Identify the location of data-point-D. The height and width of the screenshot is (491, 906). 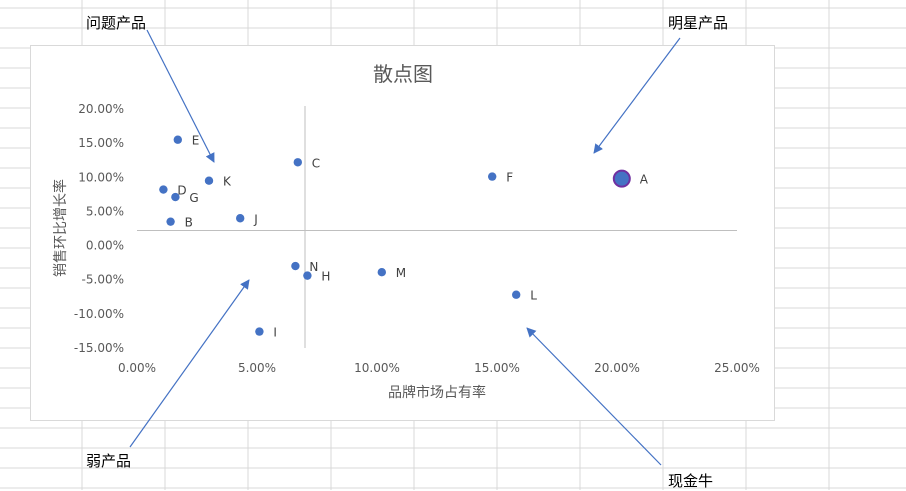
(163, 189).